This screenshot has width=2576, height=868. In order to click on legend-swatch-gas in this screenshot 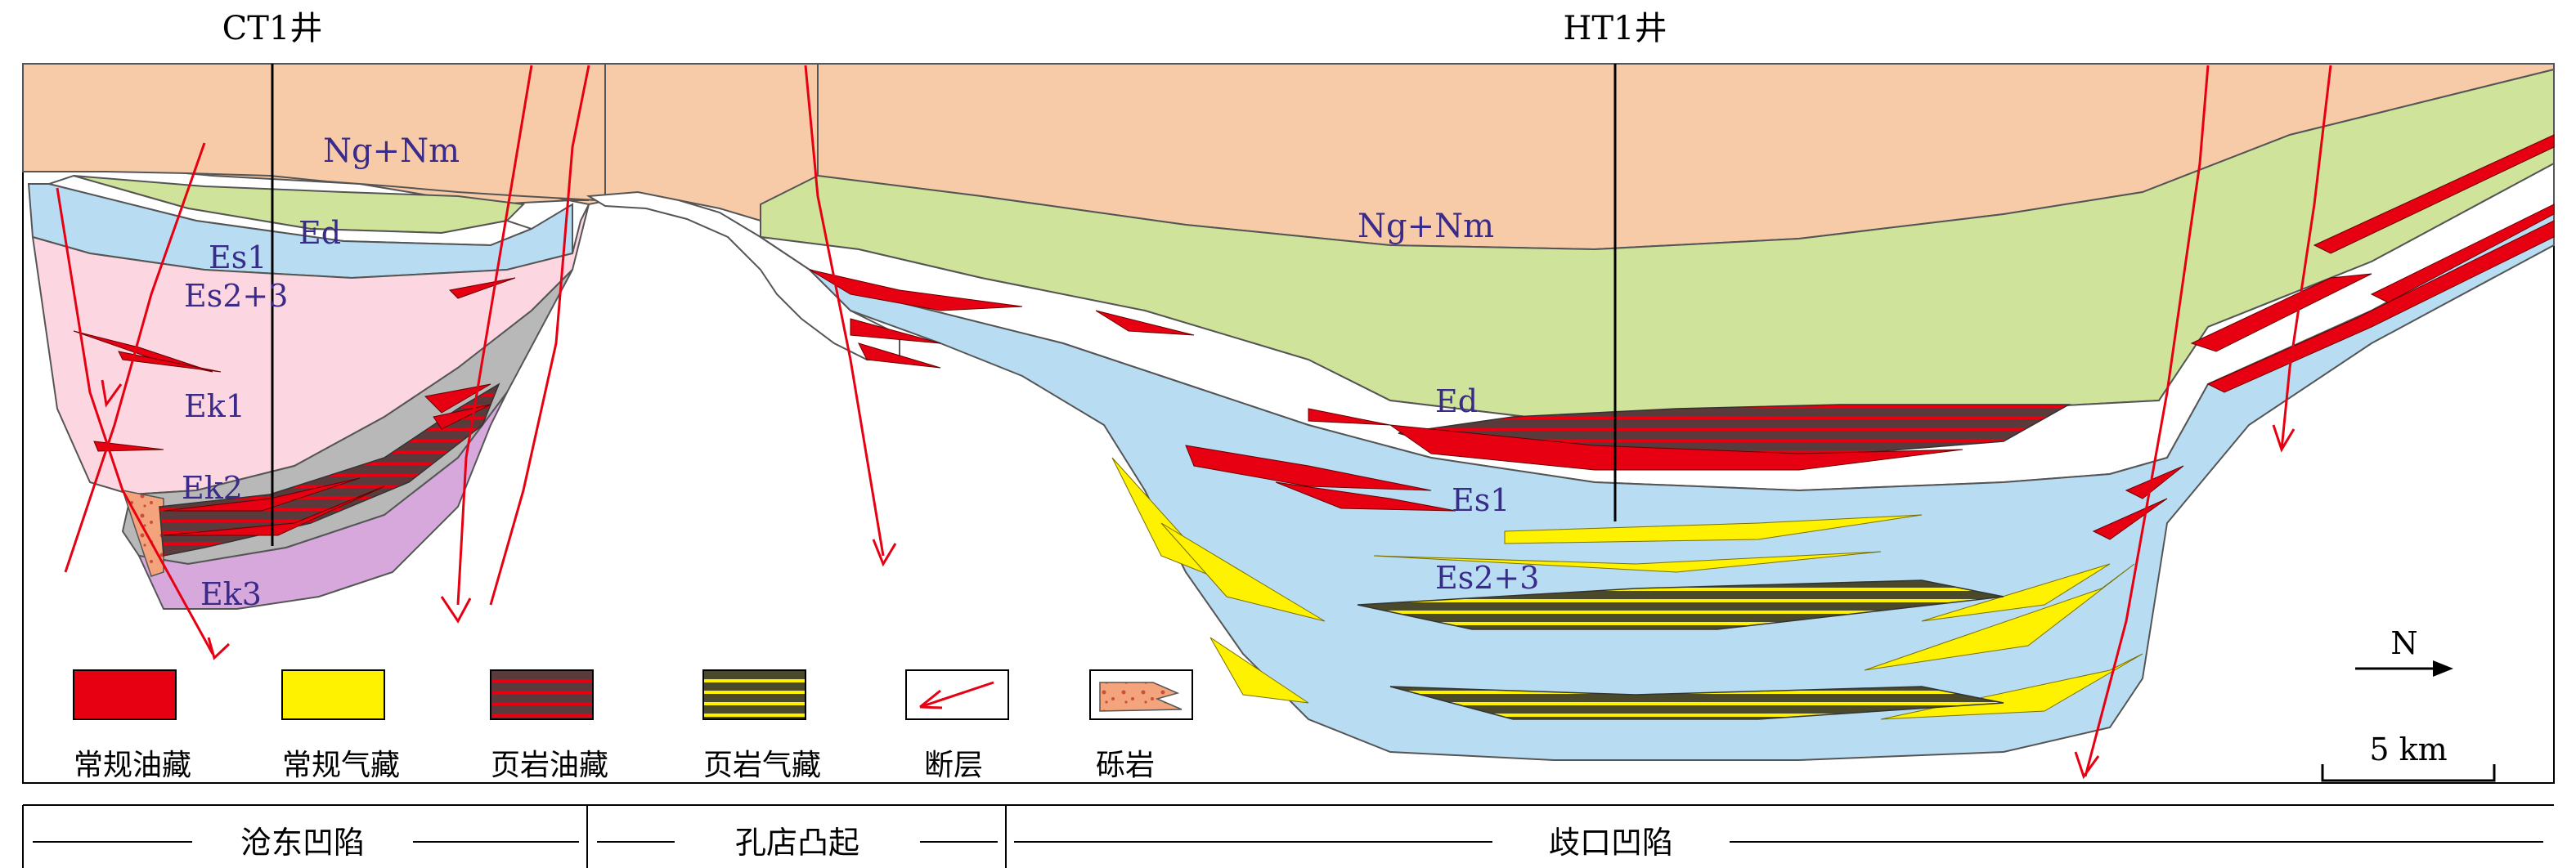, I will do `click(333, 694)`.